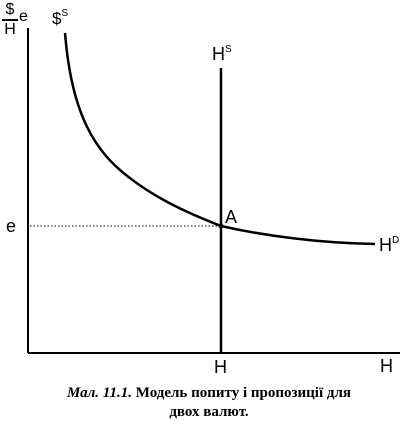 The width and height of the screenshot is (418, 428). Describe the element at coordinates (228, 49) in the screenshot. I see `hs-label-sup: S` at that location.